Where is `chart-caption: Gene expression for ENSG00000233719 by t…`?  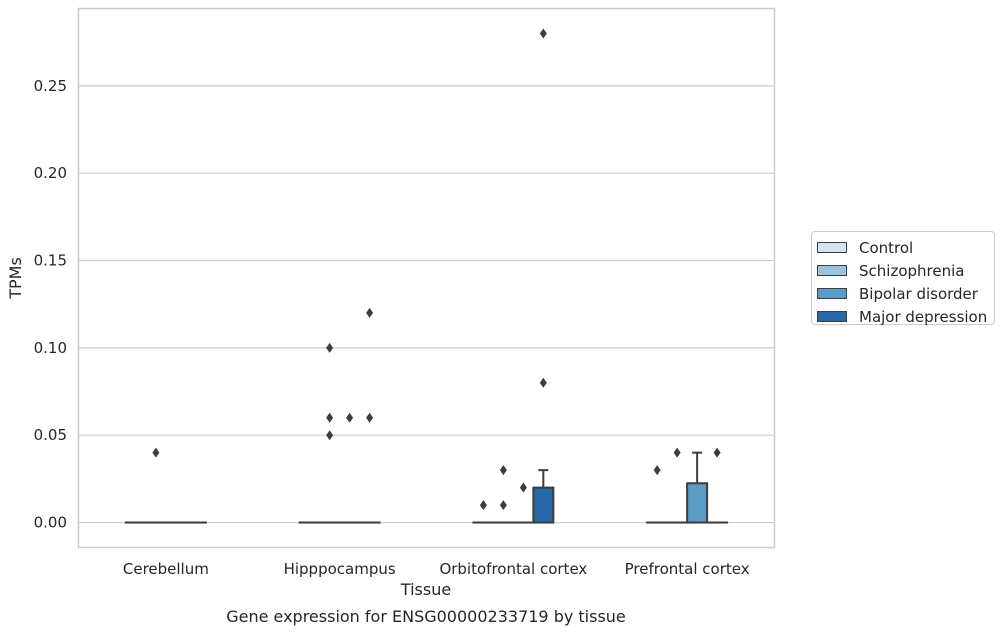 chart-caption: Gene expression for ENSG00000233719 by t… is located at coordinates (426, 616).